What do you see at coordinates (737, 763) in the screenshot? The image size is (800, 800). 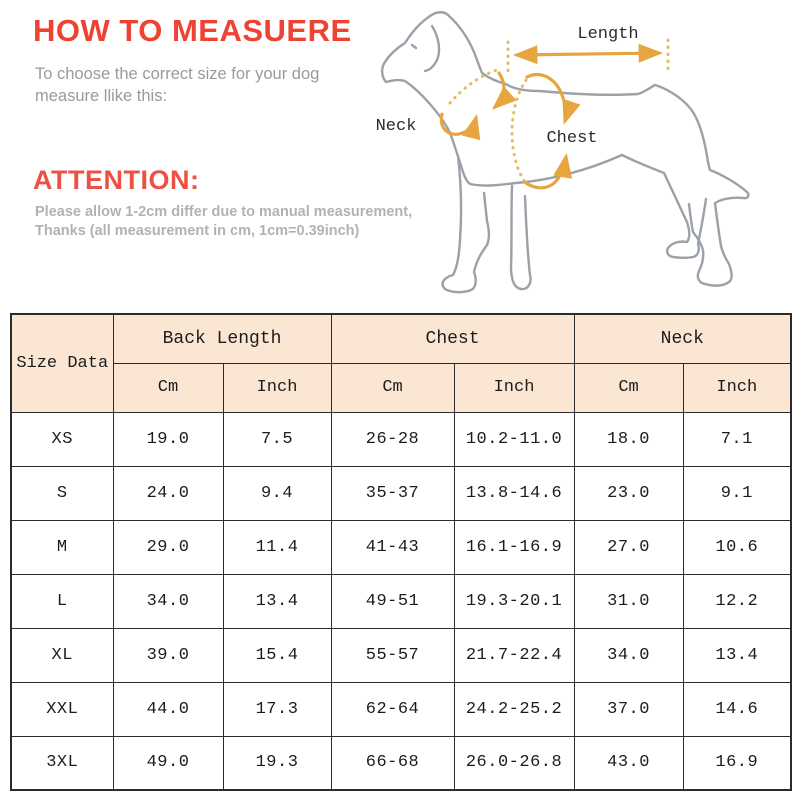 I see `value-cell: 16.9` at bounding box center [737, 763].